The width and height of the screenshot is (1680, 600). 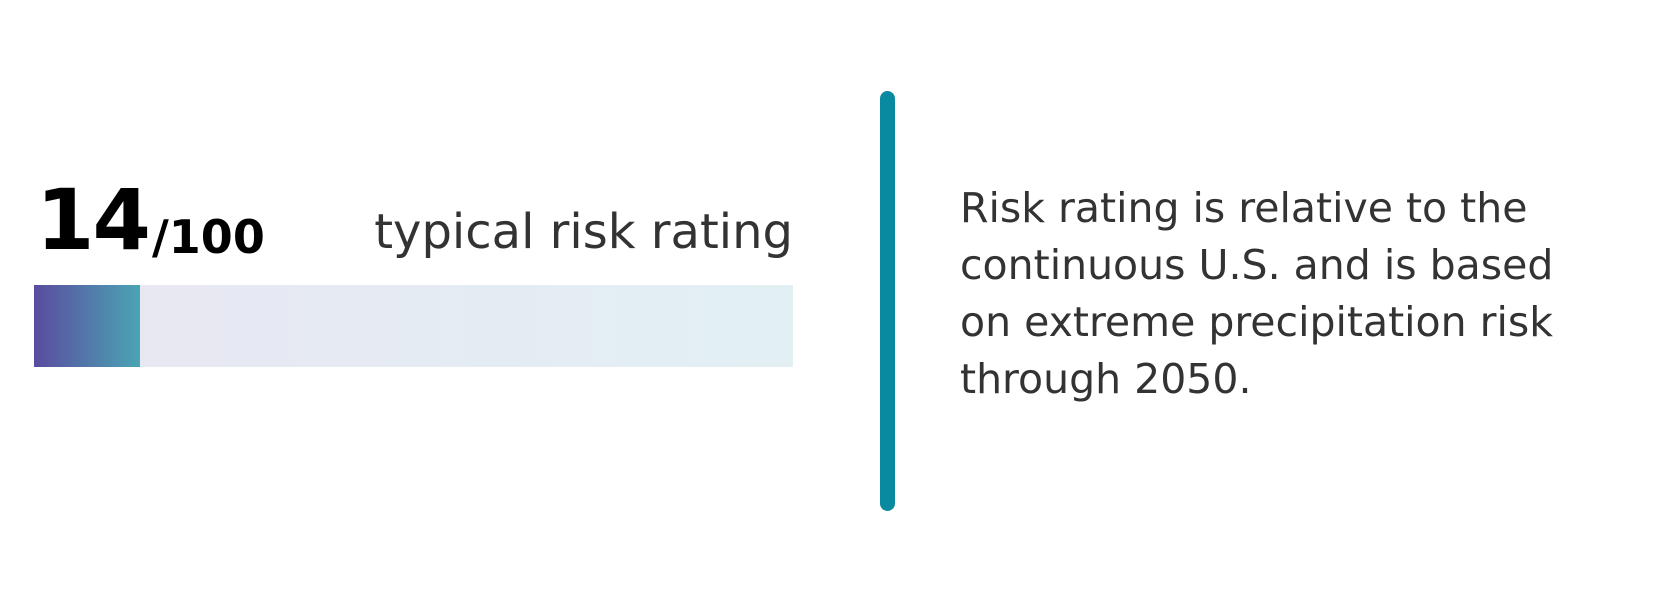 I want to click on score: 14, so click(x=93, y=220).